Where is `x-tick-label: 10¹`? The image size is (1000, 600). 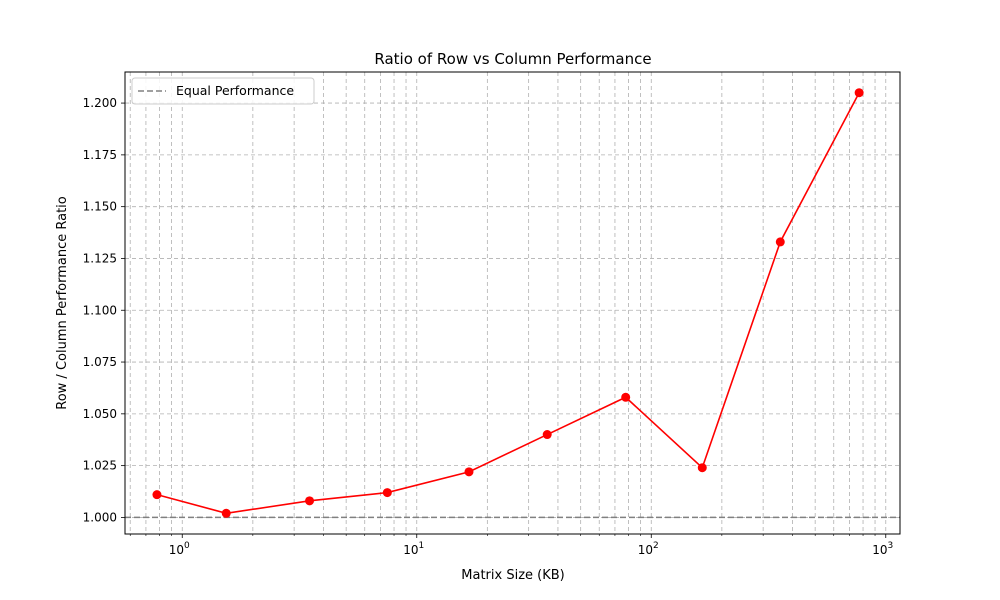 x-tick-label: 10¹ is located at coordinates (413, 549).